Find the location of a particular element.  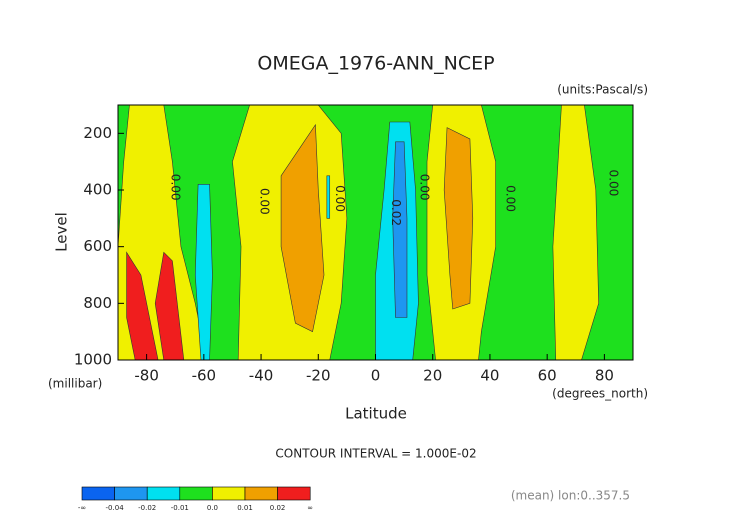

colorbar-label: ∞ is located at coordinates (310, 508).